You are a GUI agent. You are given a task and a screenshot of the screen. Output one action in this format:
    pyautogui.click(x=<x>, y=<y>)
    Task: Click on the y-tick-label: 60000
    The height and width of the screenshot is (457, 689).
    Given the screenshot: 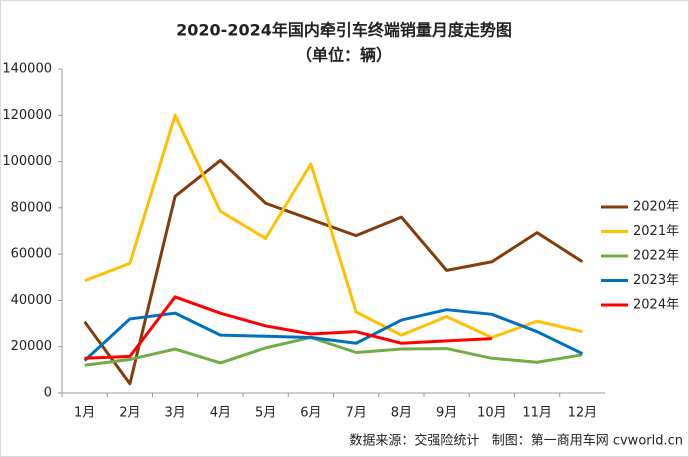 What is the action you would take?
    pyautogui.click(x=31, y=254)
    